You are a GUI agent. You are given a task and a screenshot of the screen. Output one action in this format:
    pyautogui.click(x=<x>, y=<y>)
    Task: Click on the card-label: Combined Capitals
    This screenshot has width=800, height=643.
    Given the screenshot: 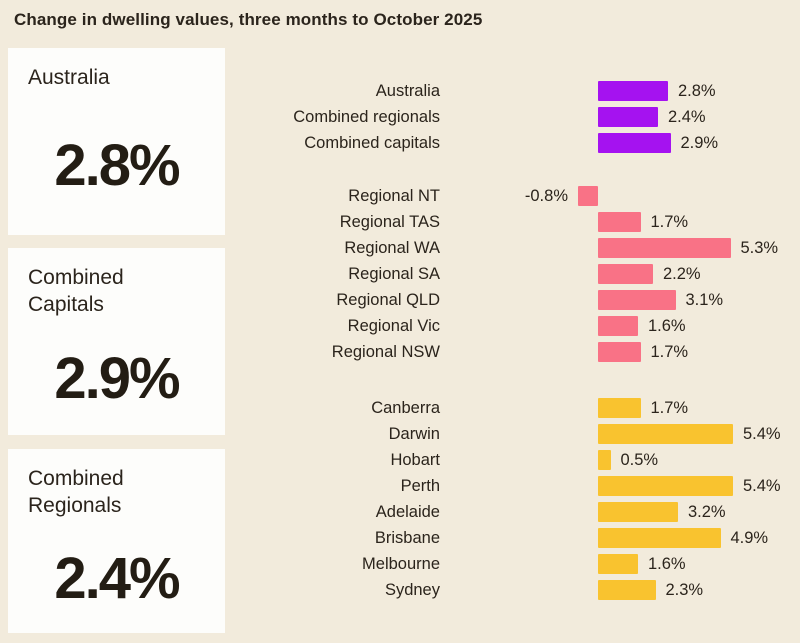 What is the action you would take?
    pyautogui.click(x=76, y=291)
    